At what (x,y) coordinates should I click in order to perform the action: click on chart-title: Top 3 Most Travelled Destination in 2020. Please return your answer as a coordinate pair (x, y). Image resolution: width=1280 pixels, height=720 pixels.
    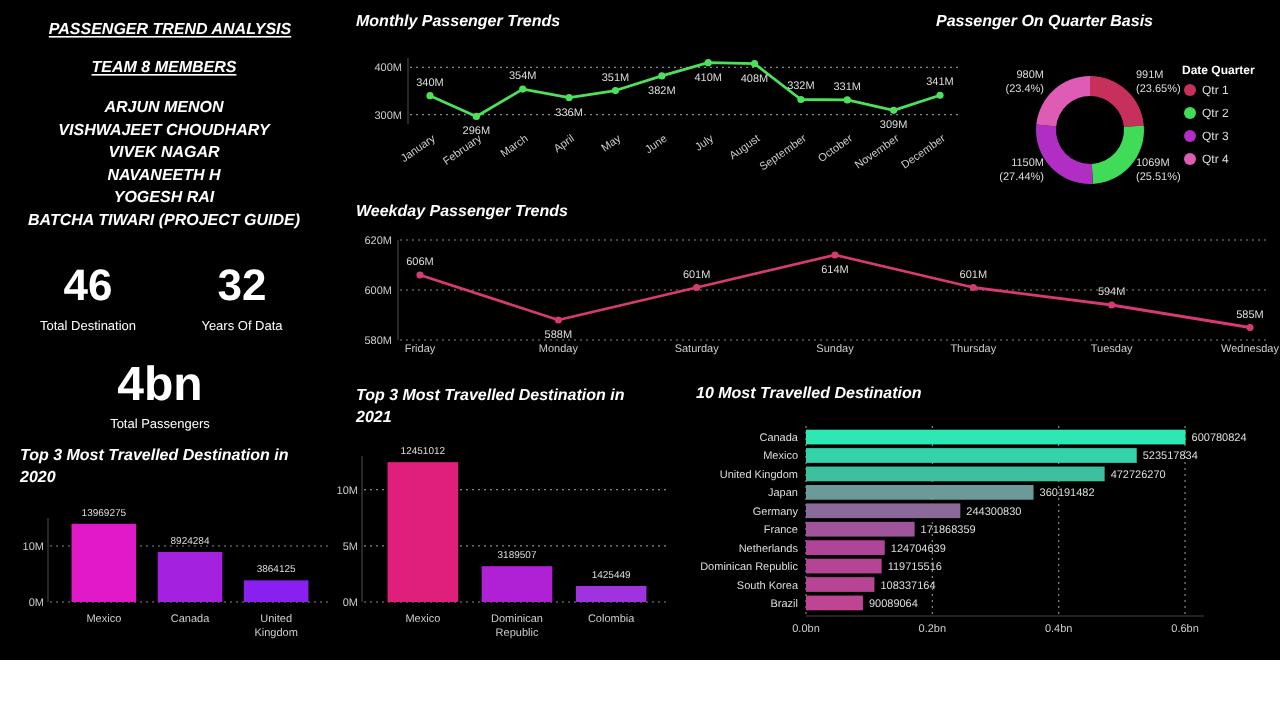
    Looking at the image, I should click on (153, 466).